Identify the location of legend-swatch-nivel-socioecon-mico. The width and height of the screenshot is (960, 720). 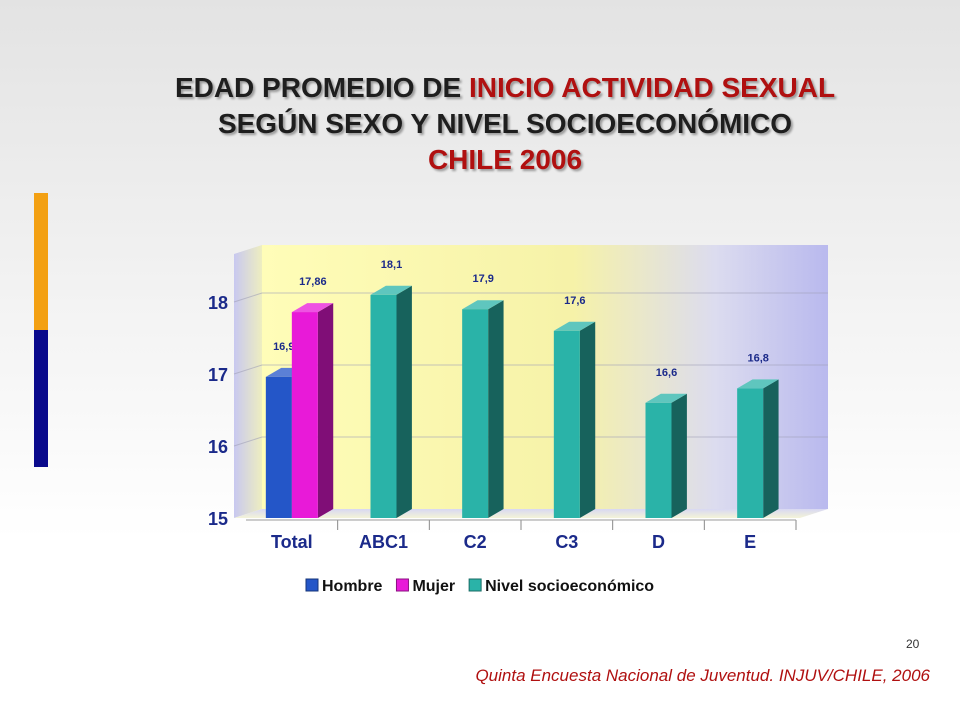
(475, 585).